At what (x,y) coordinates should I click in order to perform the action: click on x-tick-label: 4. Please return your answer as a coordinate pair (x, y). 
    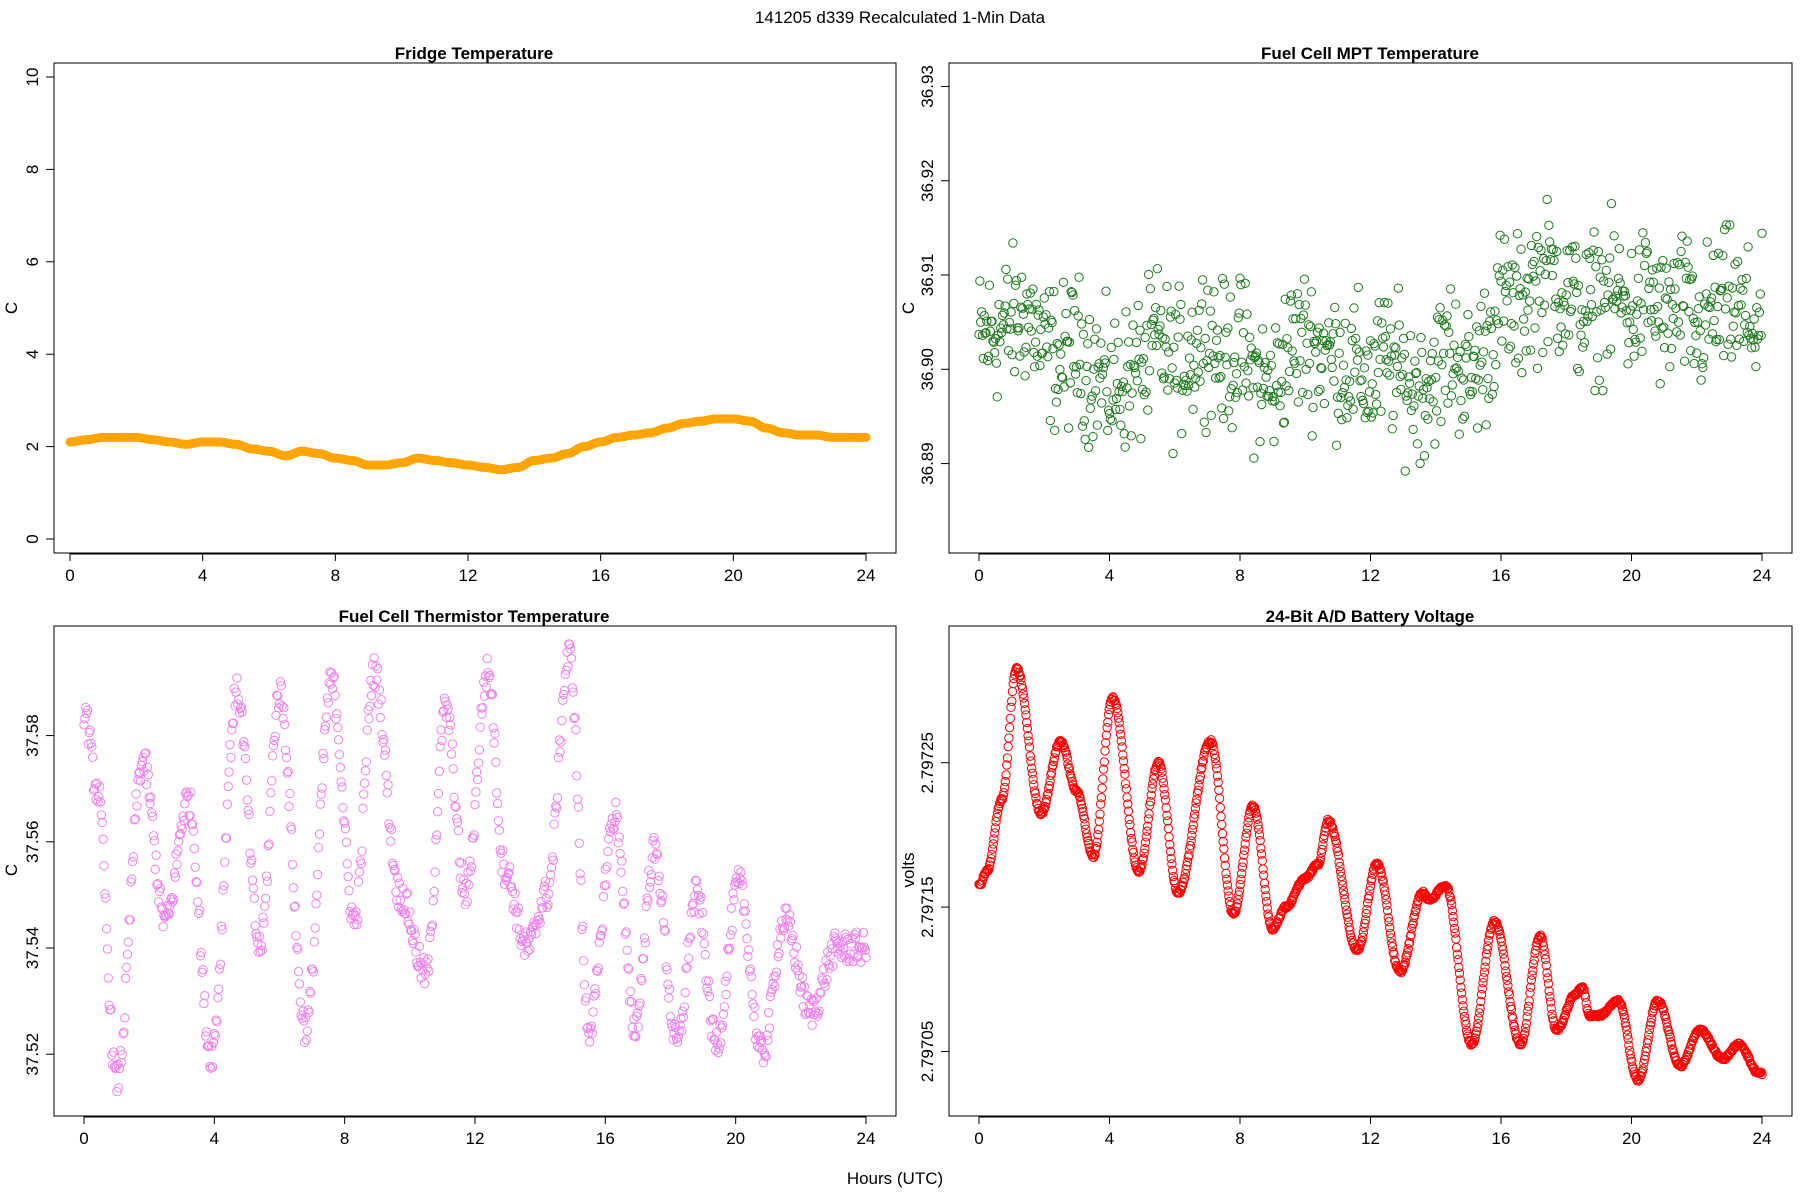
    Looking at the image, I should click on (214, 1138).